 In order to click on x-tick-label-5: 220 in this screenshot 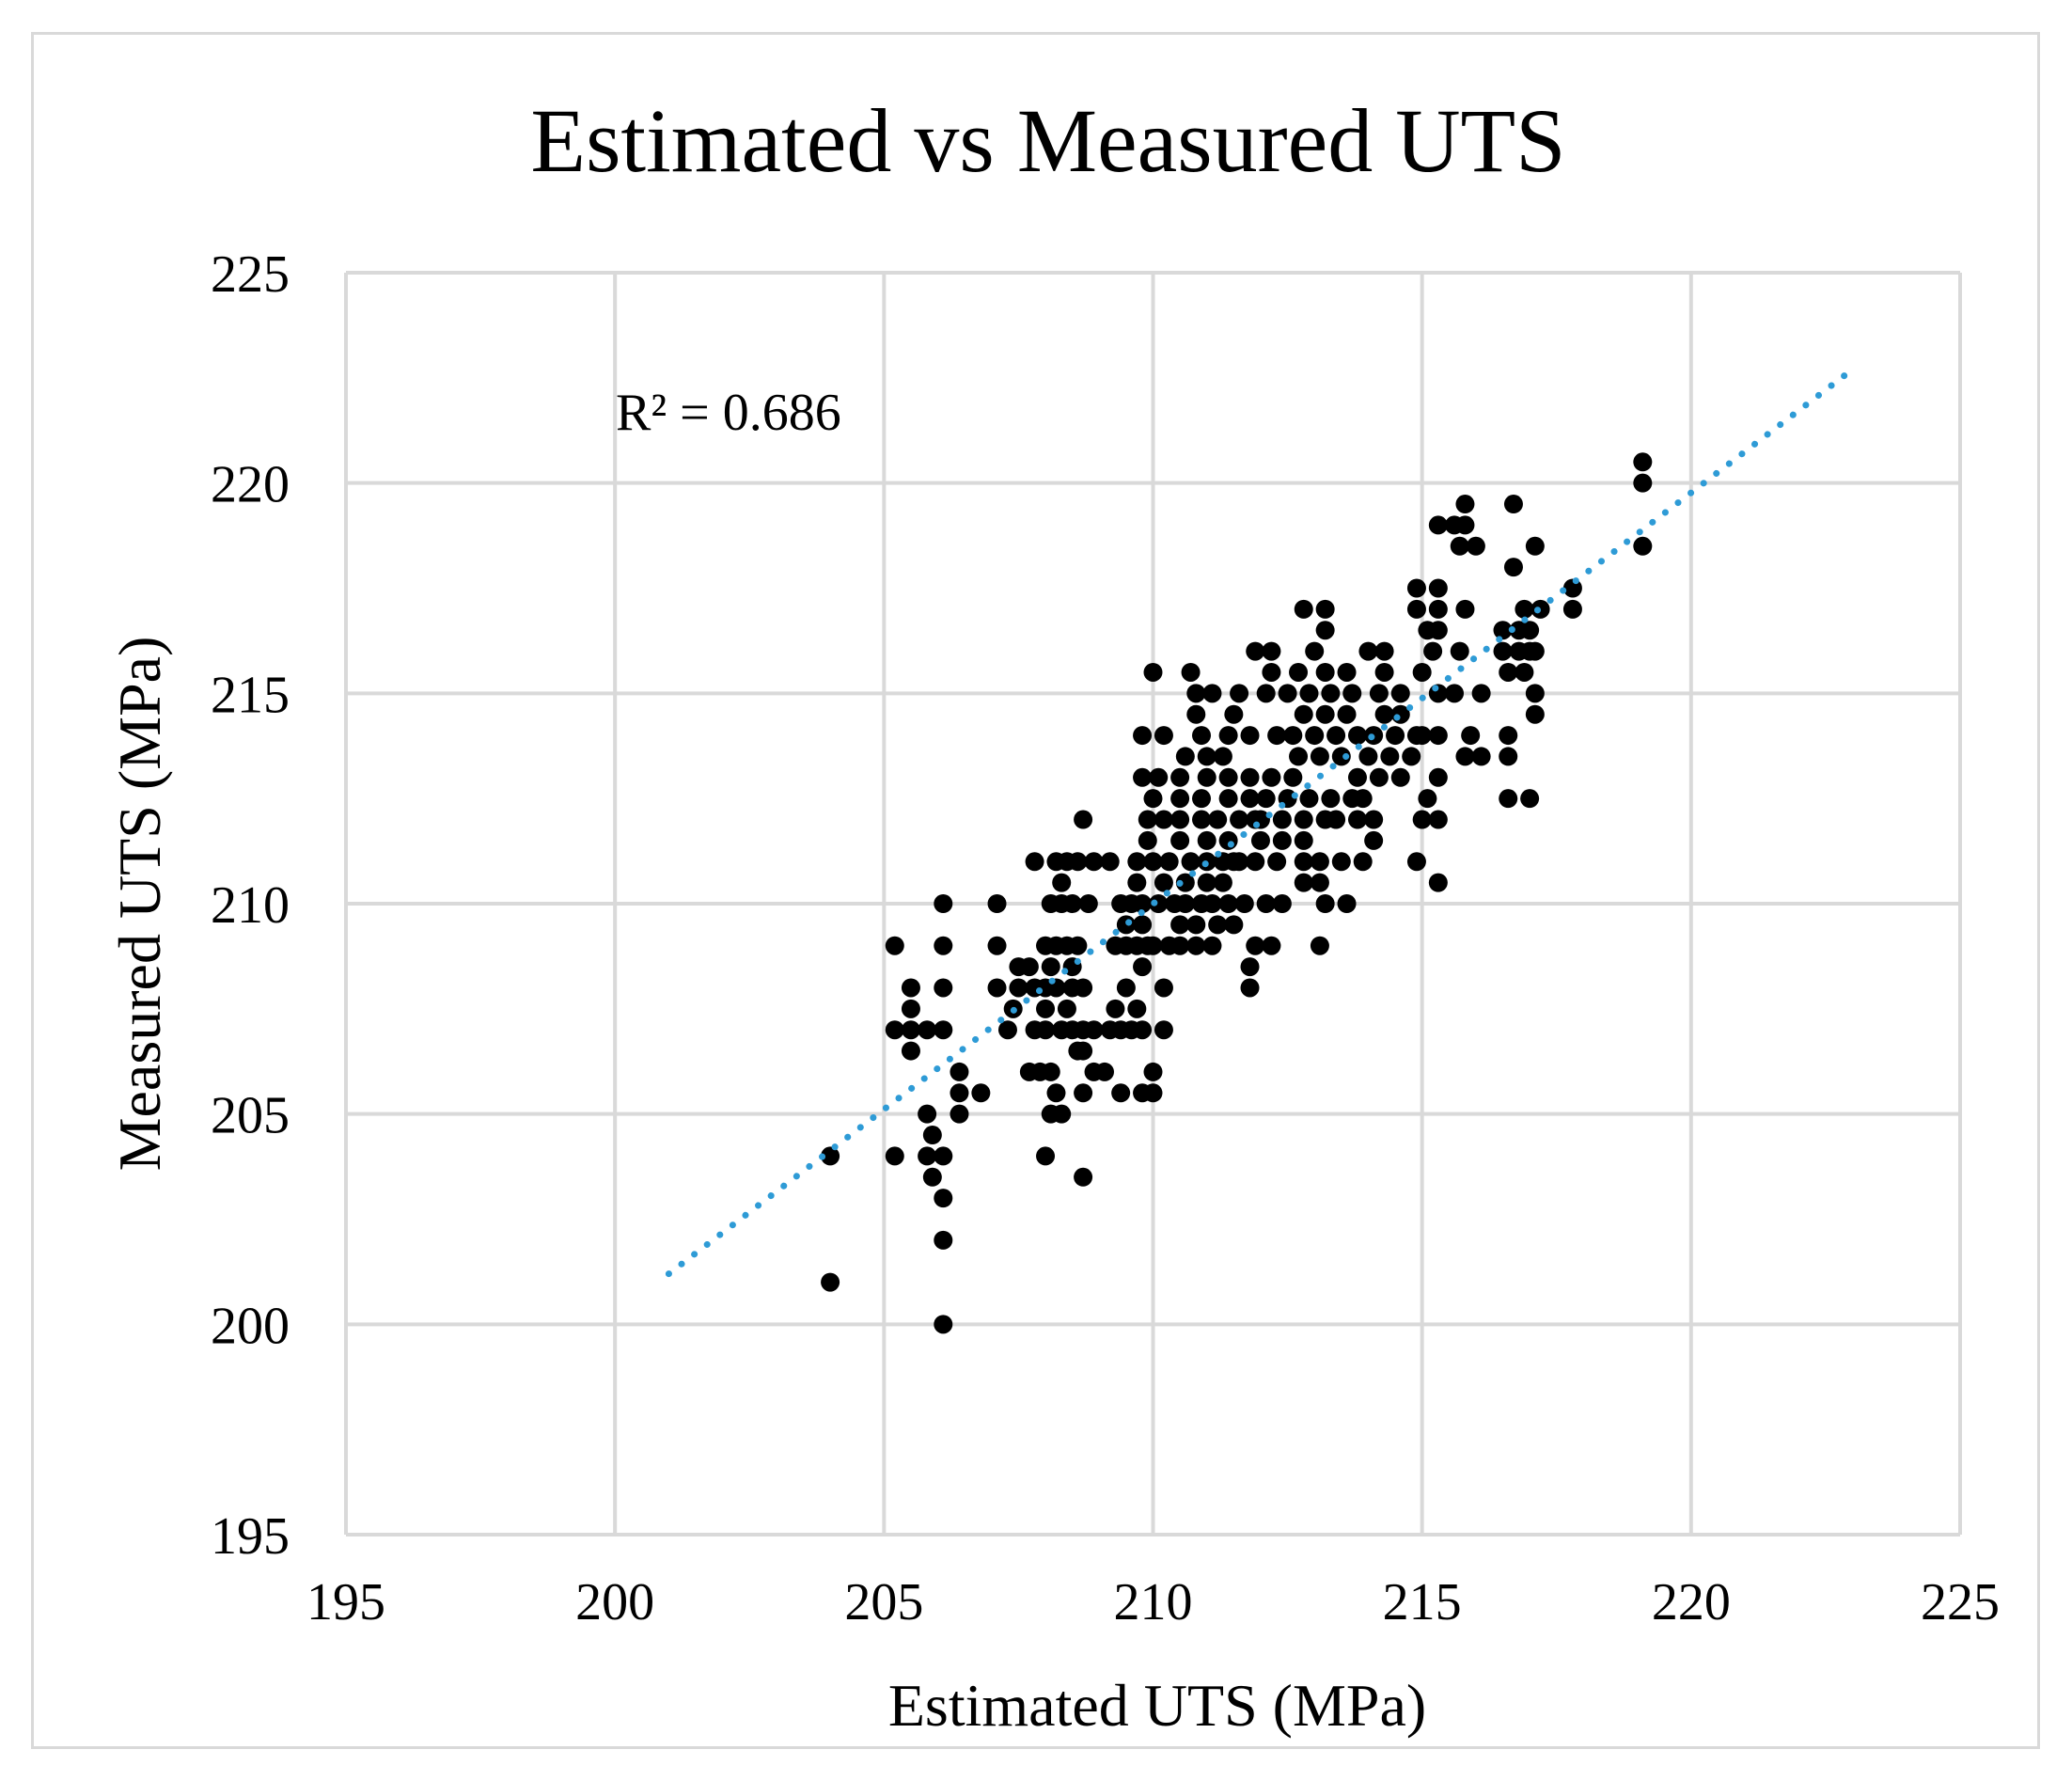, I will do `click(1691, 1602)`.